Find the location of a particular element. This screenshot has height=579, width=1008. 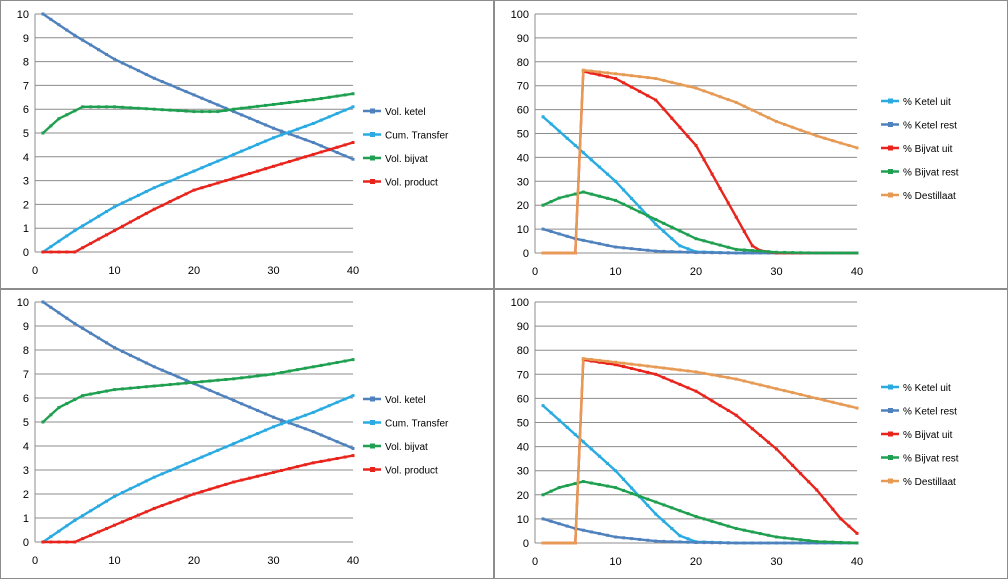

legend-label: % Ketel rest is located at coordinates (930, 412).